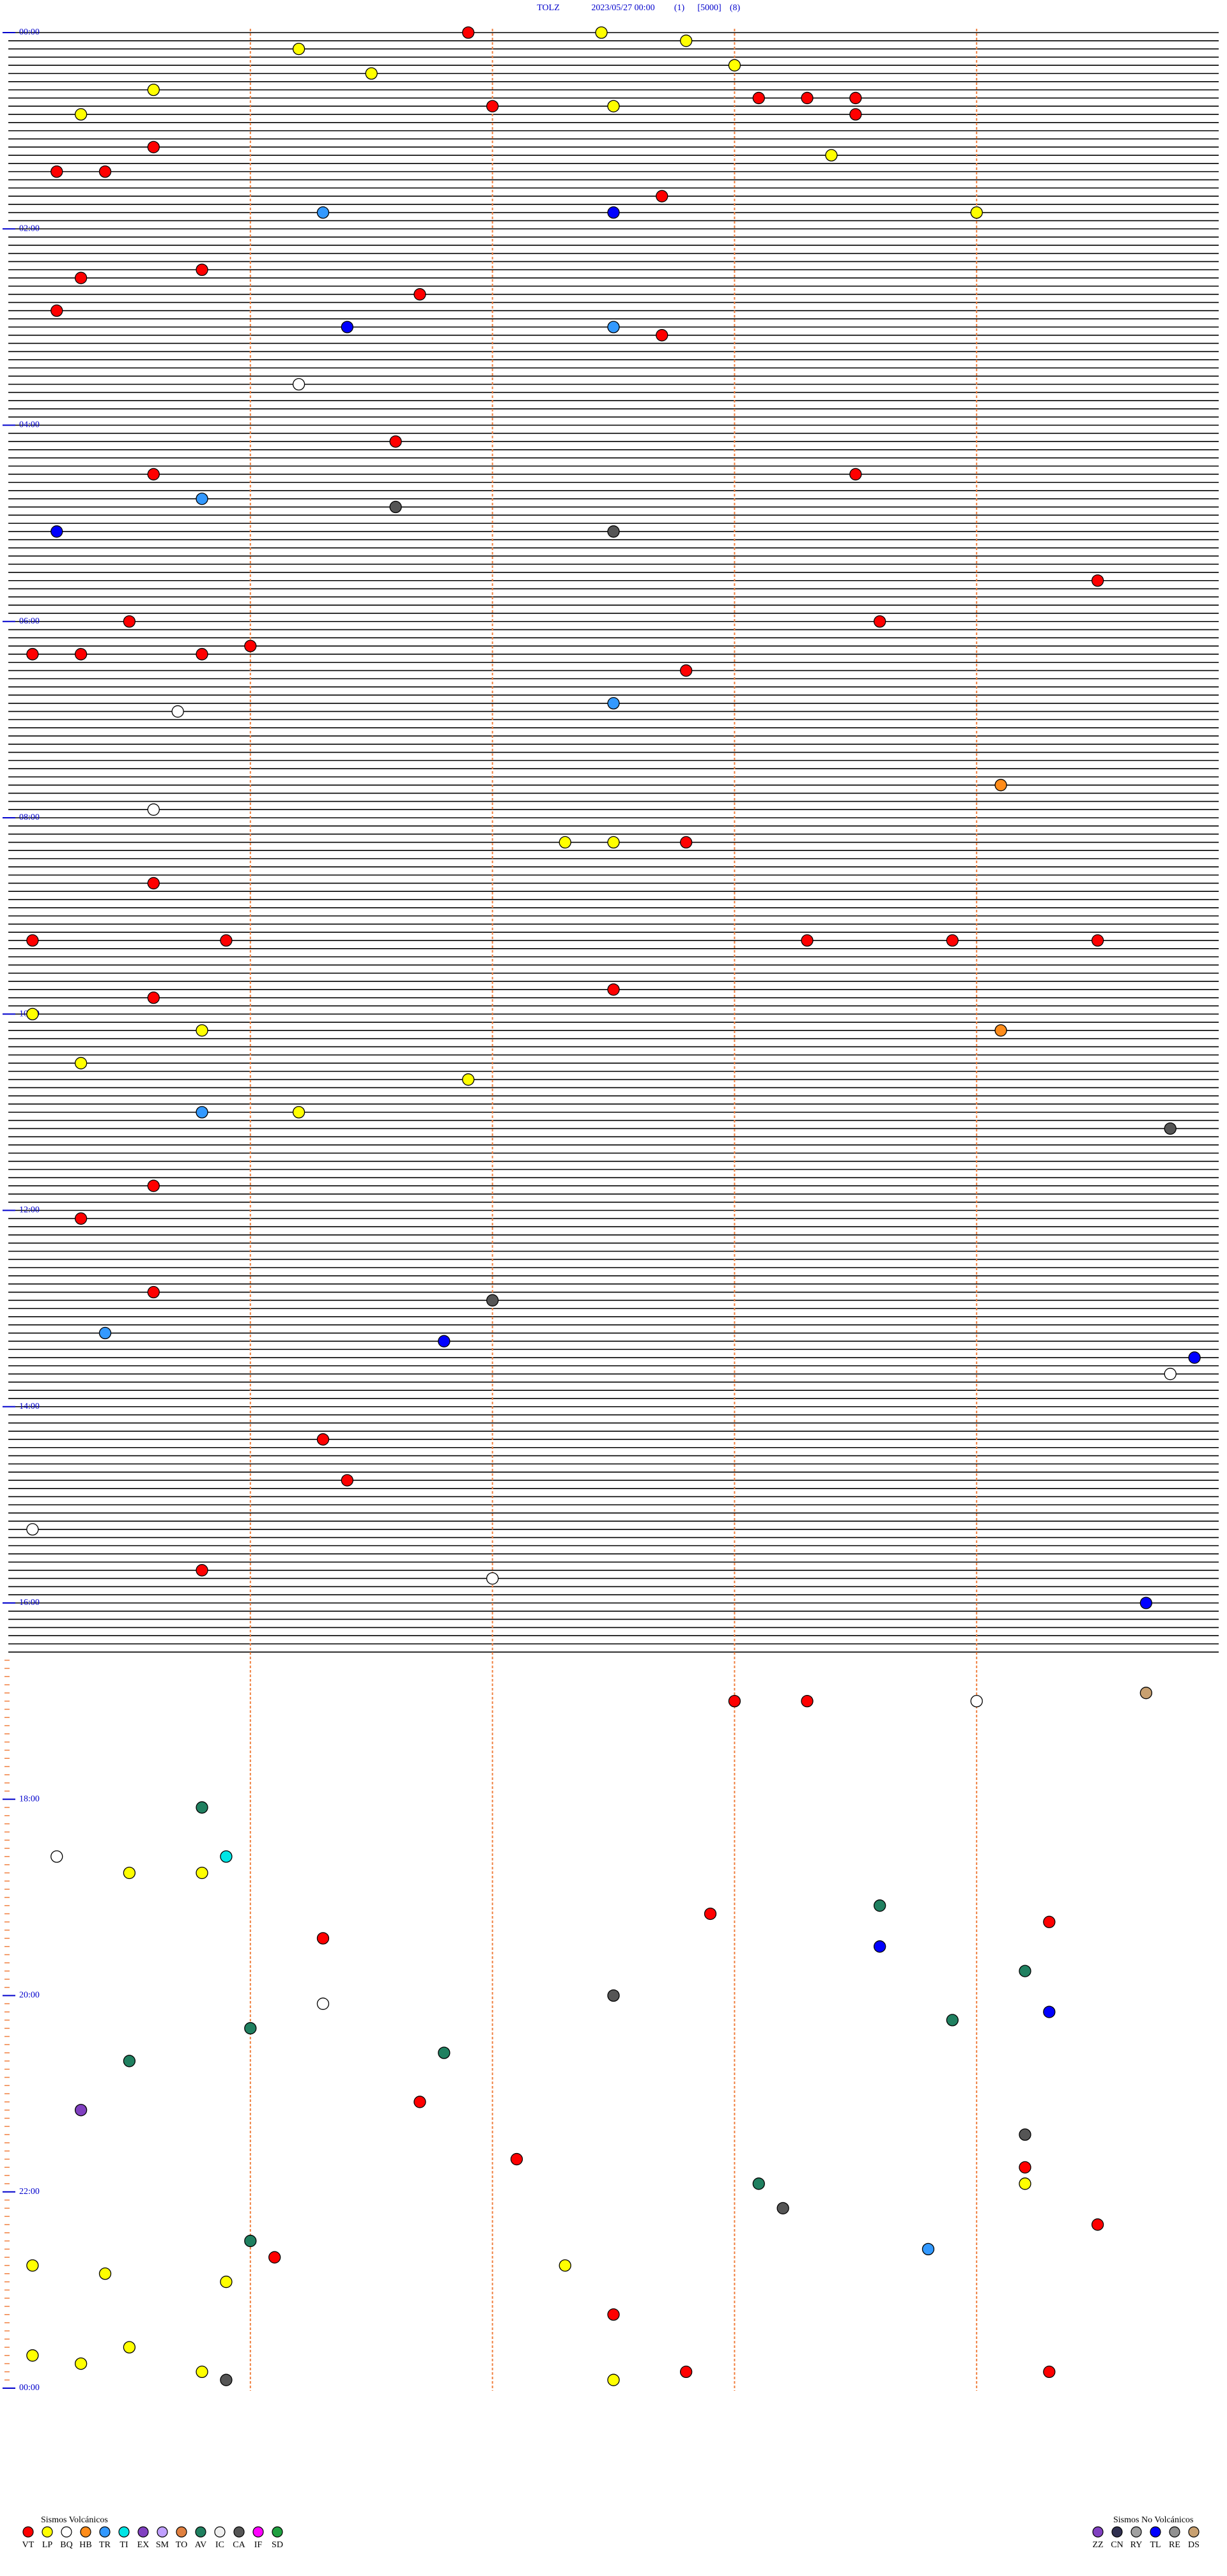  What do you see at coordinates (29, 1799) in the screenshot?
I see `hour-label: 18:00` at bounding box center [29, 1799].